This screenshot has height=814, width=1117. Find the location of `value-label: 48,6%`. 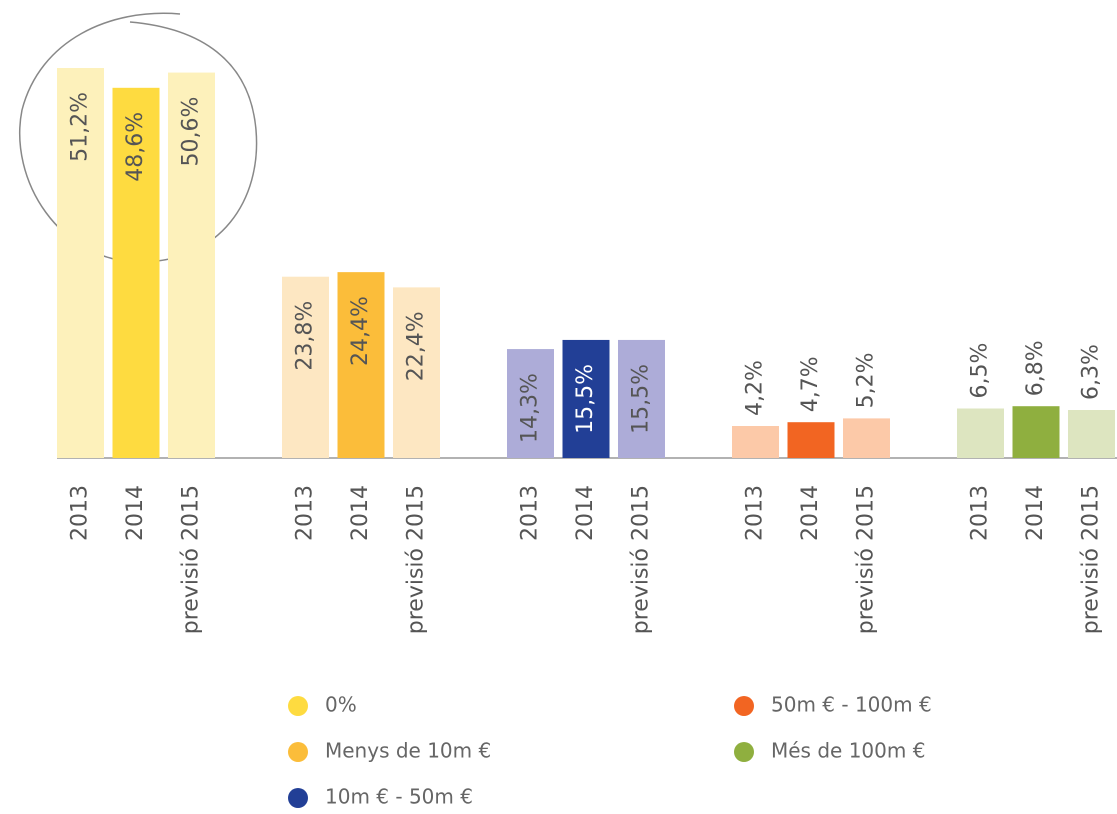

value-label: 48,6% is located at coordinates (135, 147).